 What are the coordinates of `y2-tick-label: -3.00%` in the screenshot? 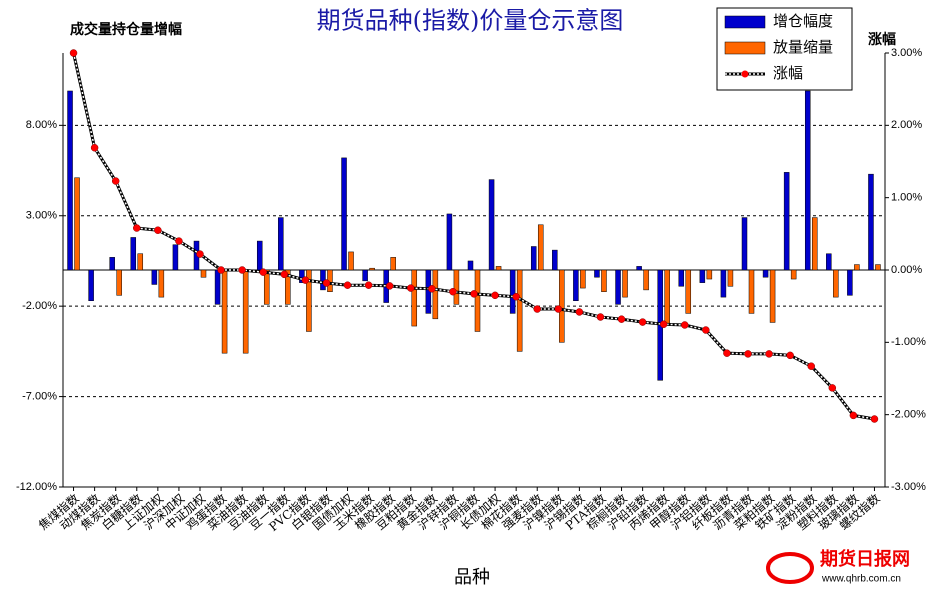 It's located at (908, 487).